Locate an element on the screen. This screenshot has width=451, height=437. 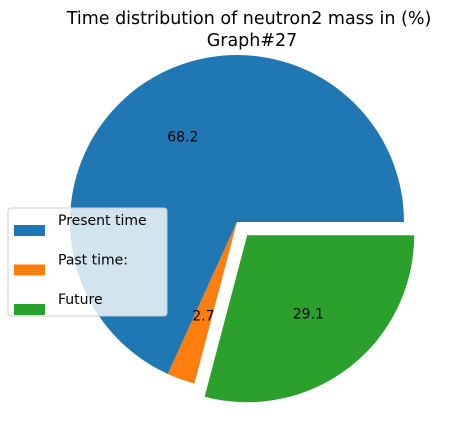
legend-label: Future is located at coordinates (80, 300).